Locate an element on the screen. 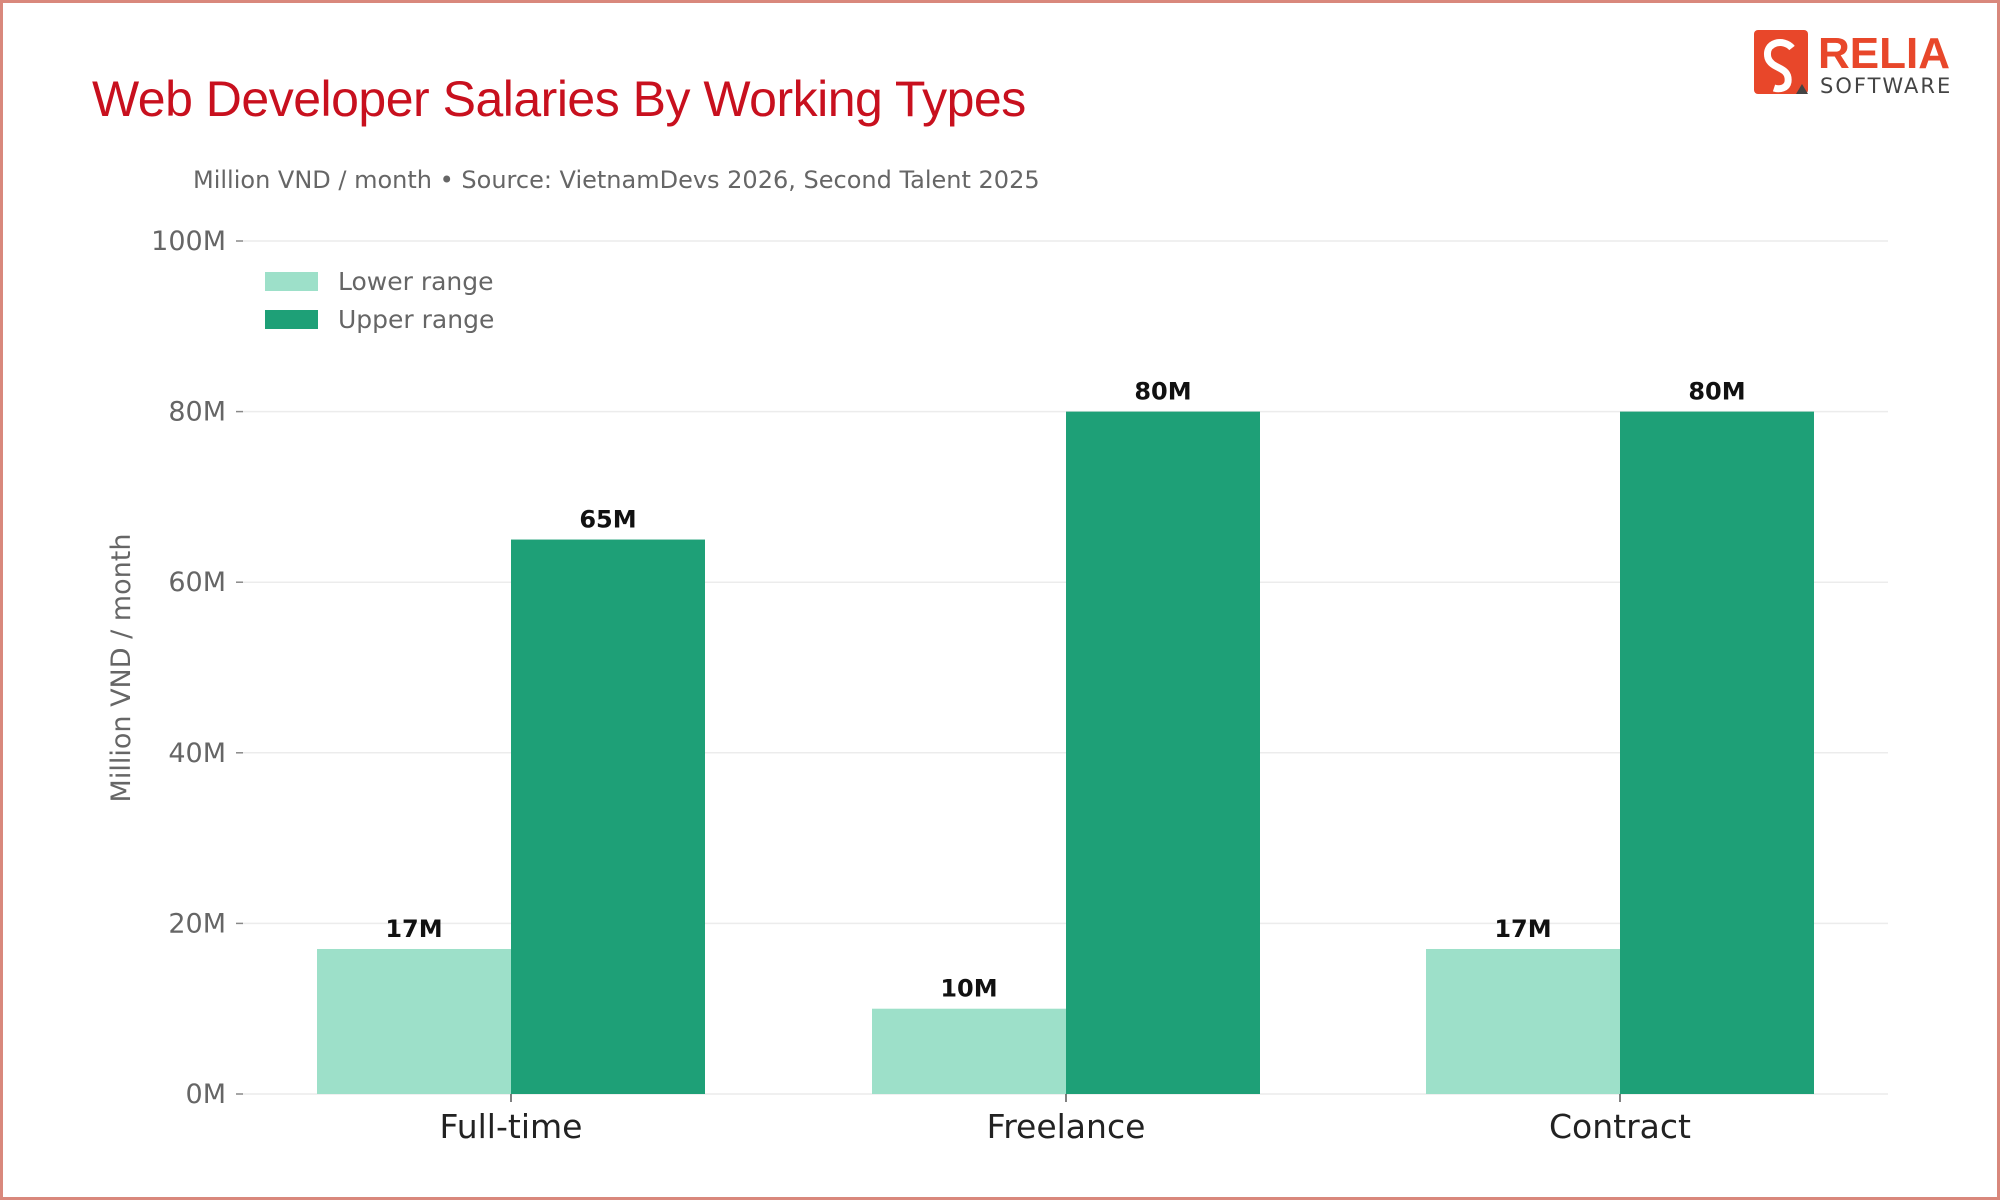 This screenshot has height=1200, width=2000. x-tick-label: Contract is located at coordinates (1620, 1126).